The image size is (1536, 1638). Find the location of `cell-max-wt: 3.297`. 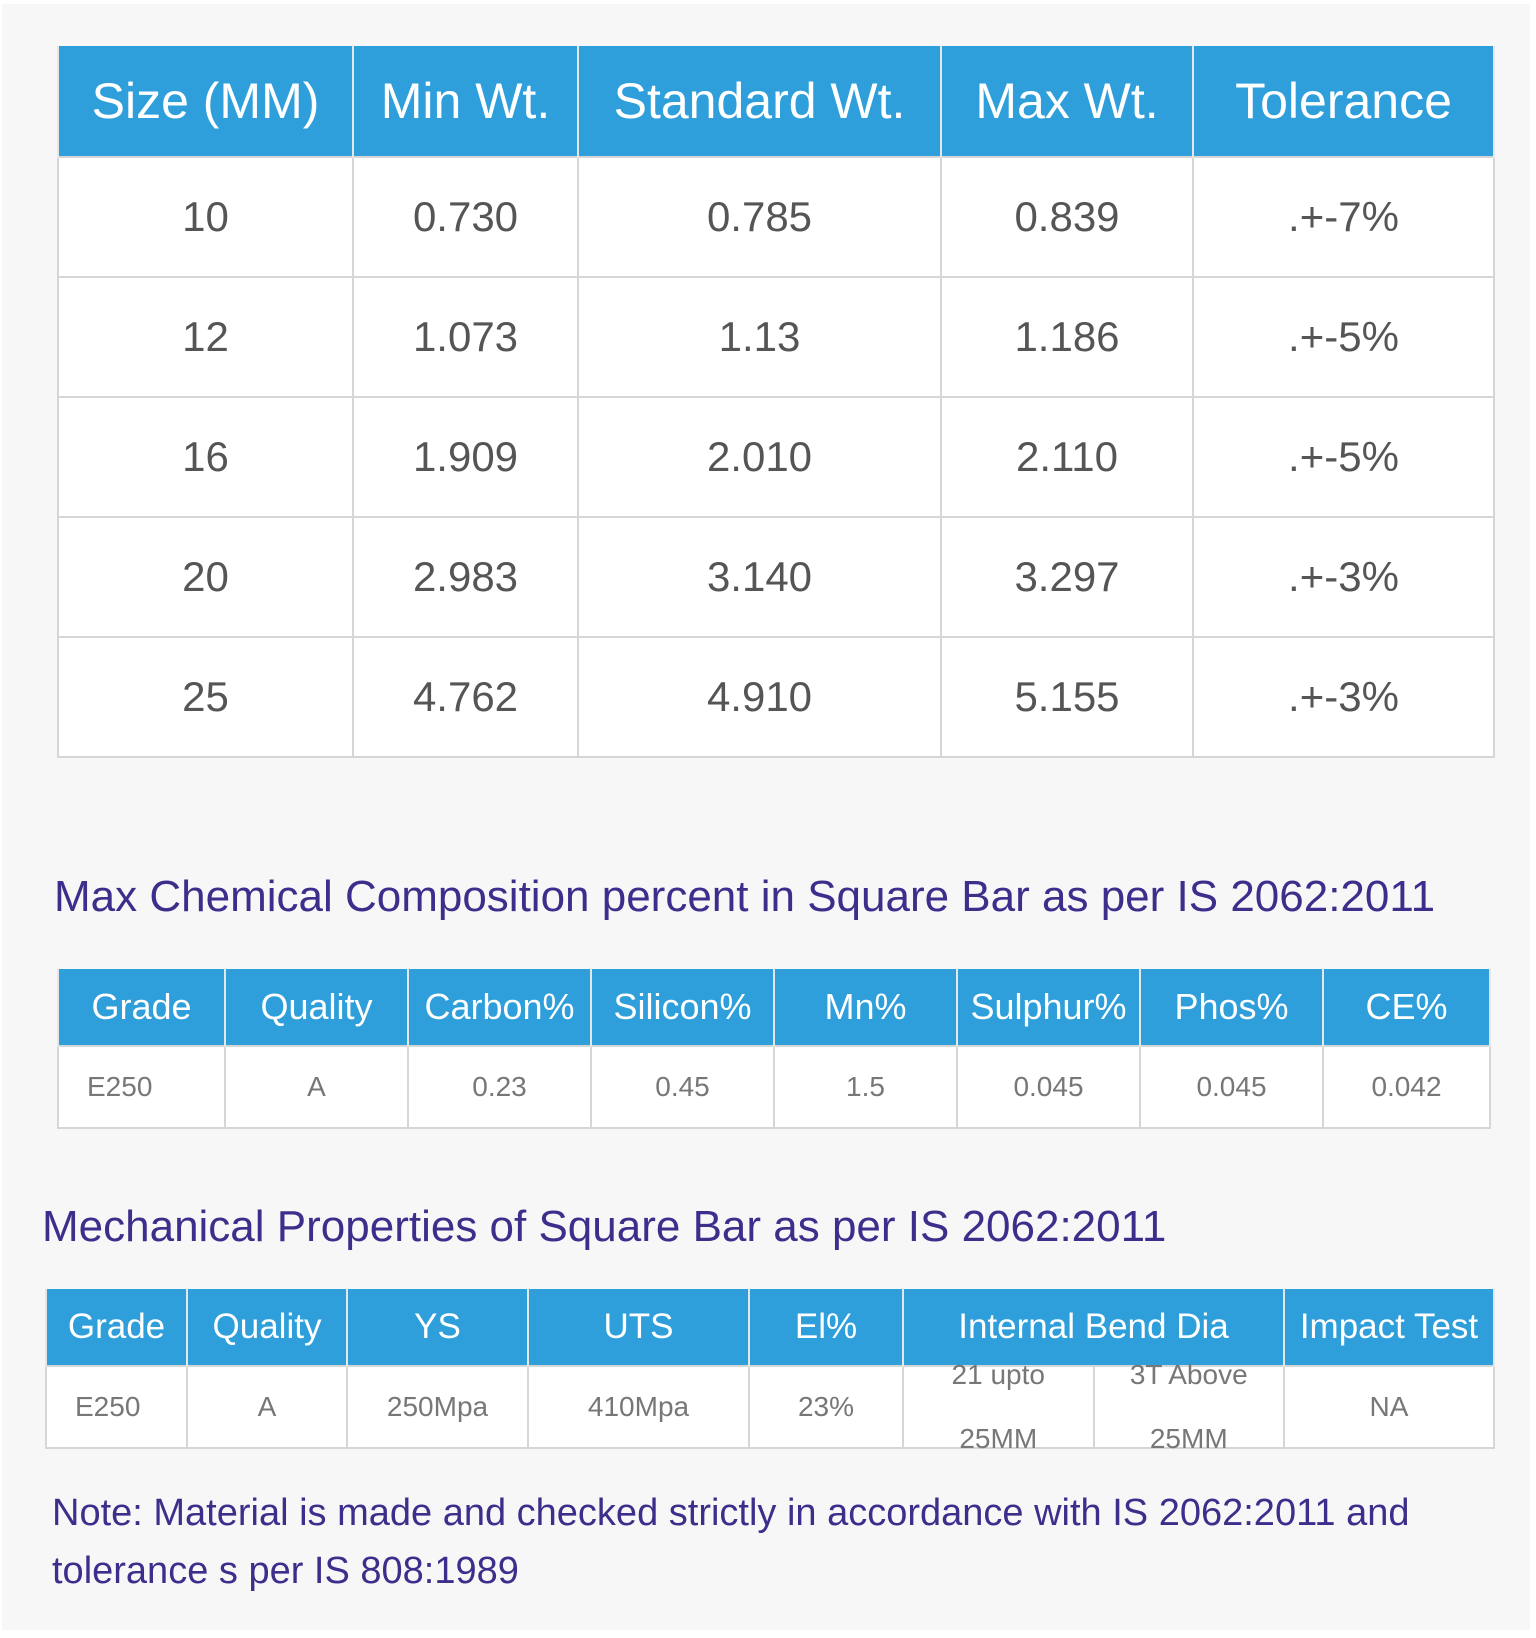

cell-max-wt: 3.297 is located at coordinates (1067, 577).